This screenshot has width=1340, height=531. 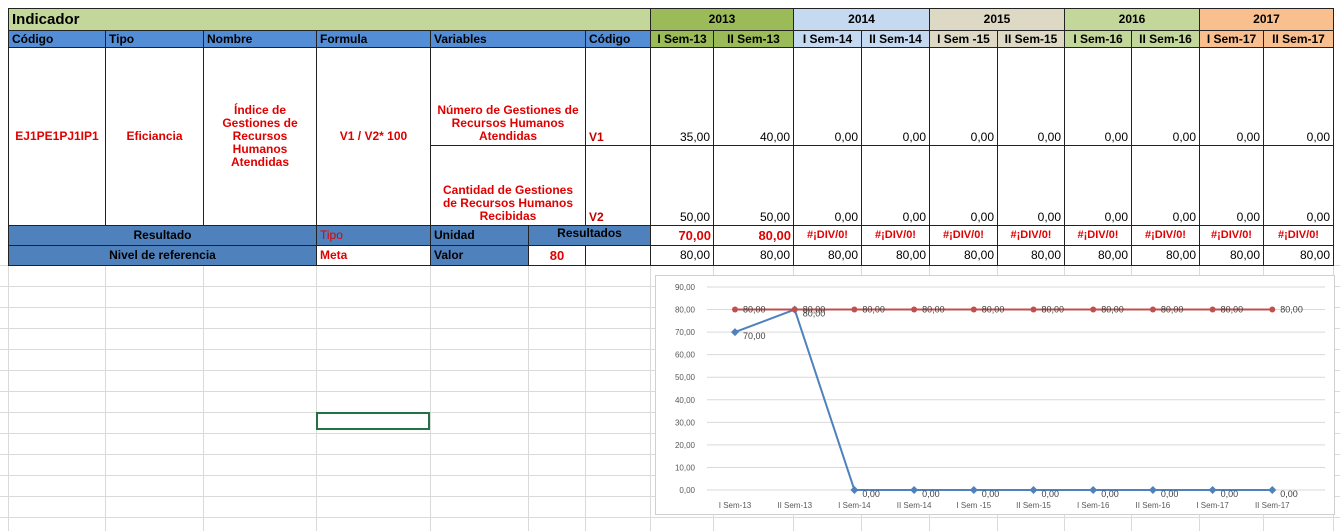 What do you see at coordinates (479, 235) in the screenshot?
I see `label: Unidad` at bounding box center [479, 235].